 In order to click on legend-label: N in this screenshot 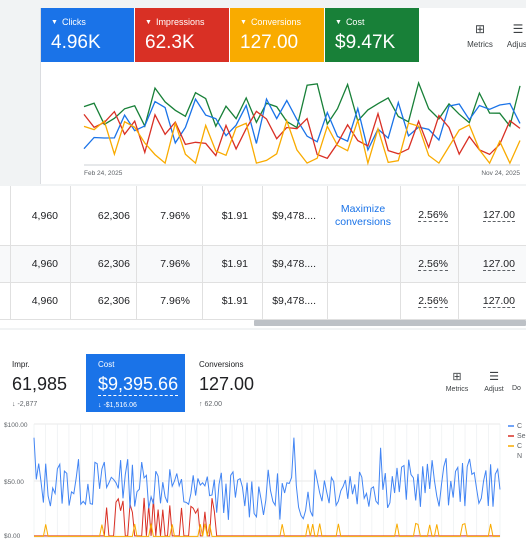, I will do `click(519, 456)`.